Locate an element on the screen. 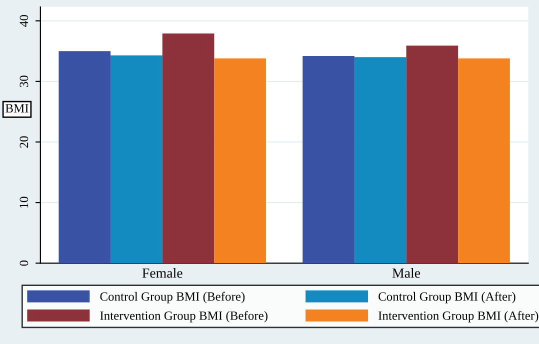 Image resolution: width=539 pixels, height=344 pixels. y-tick-label: 30 is located at coordinates (24, 82).